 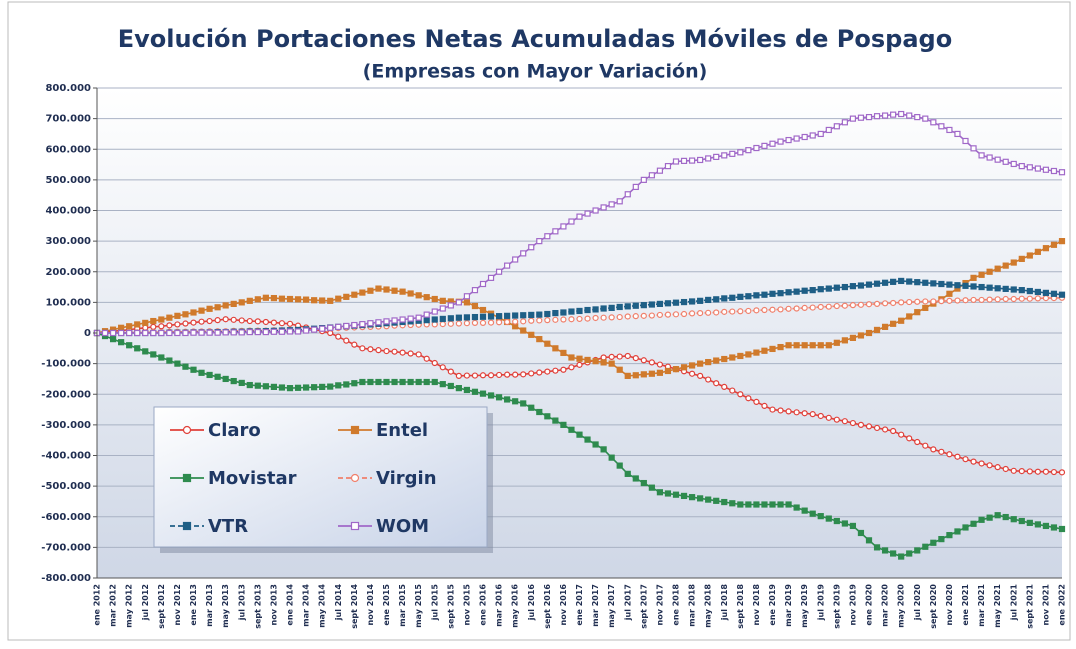 What do you see at coordinates (756, 605) in the screenshot?
I see `x-tick-label: nov 2018` at bounding box center [756, 605].